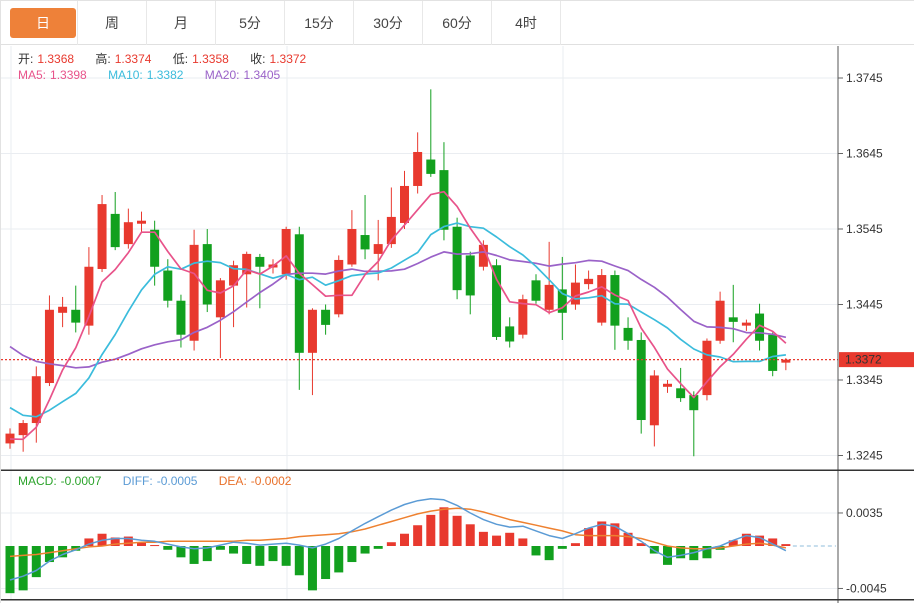  What do you see at coordinates (43, 23) in the screenshot?
I see `tab-day: 日` at bounding box center [43, 23].